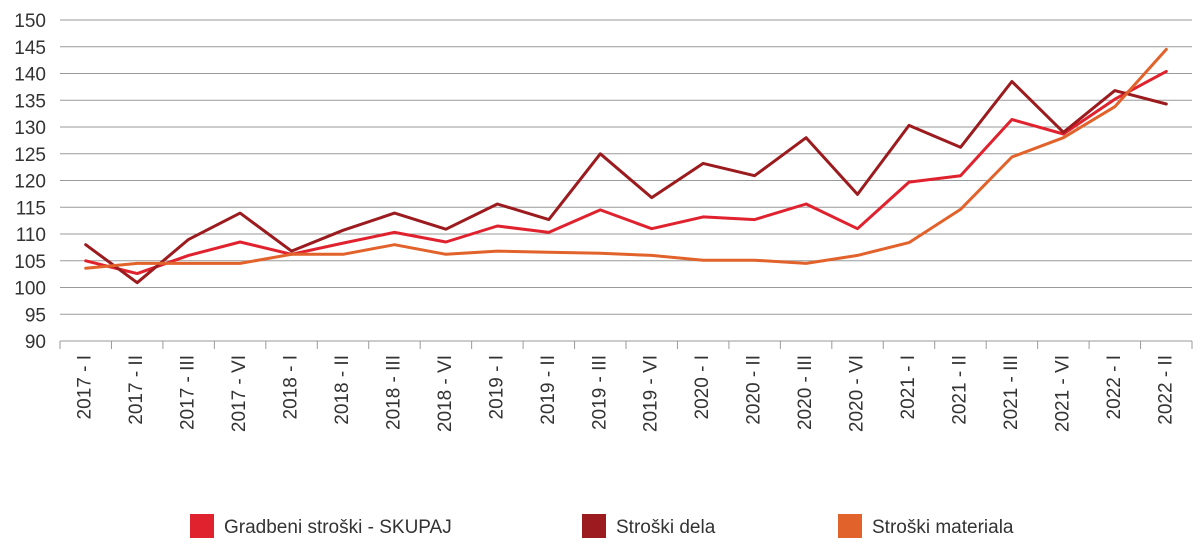 This screenshot has width=1200, height=549. I want to click on y-tick-label: 100, so click(30, 289).